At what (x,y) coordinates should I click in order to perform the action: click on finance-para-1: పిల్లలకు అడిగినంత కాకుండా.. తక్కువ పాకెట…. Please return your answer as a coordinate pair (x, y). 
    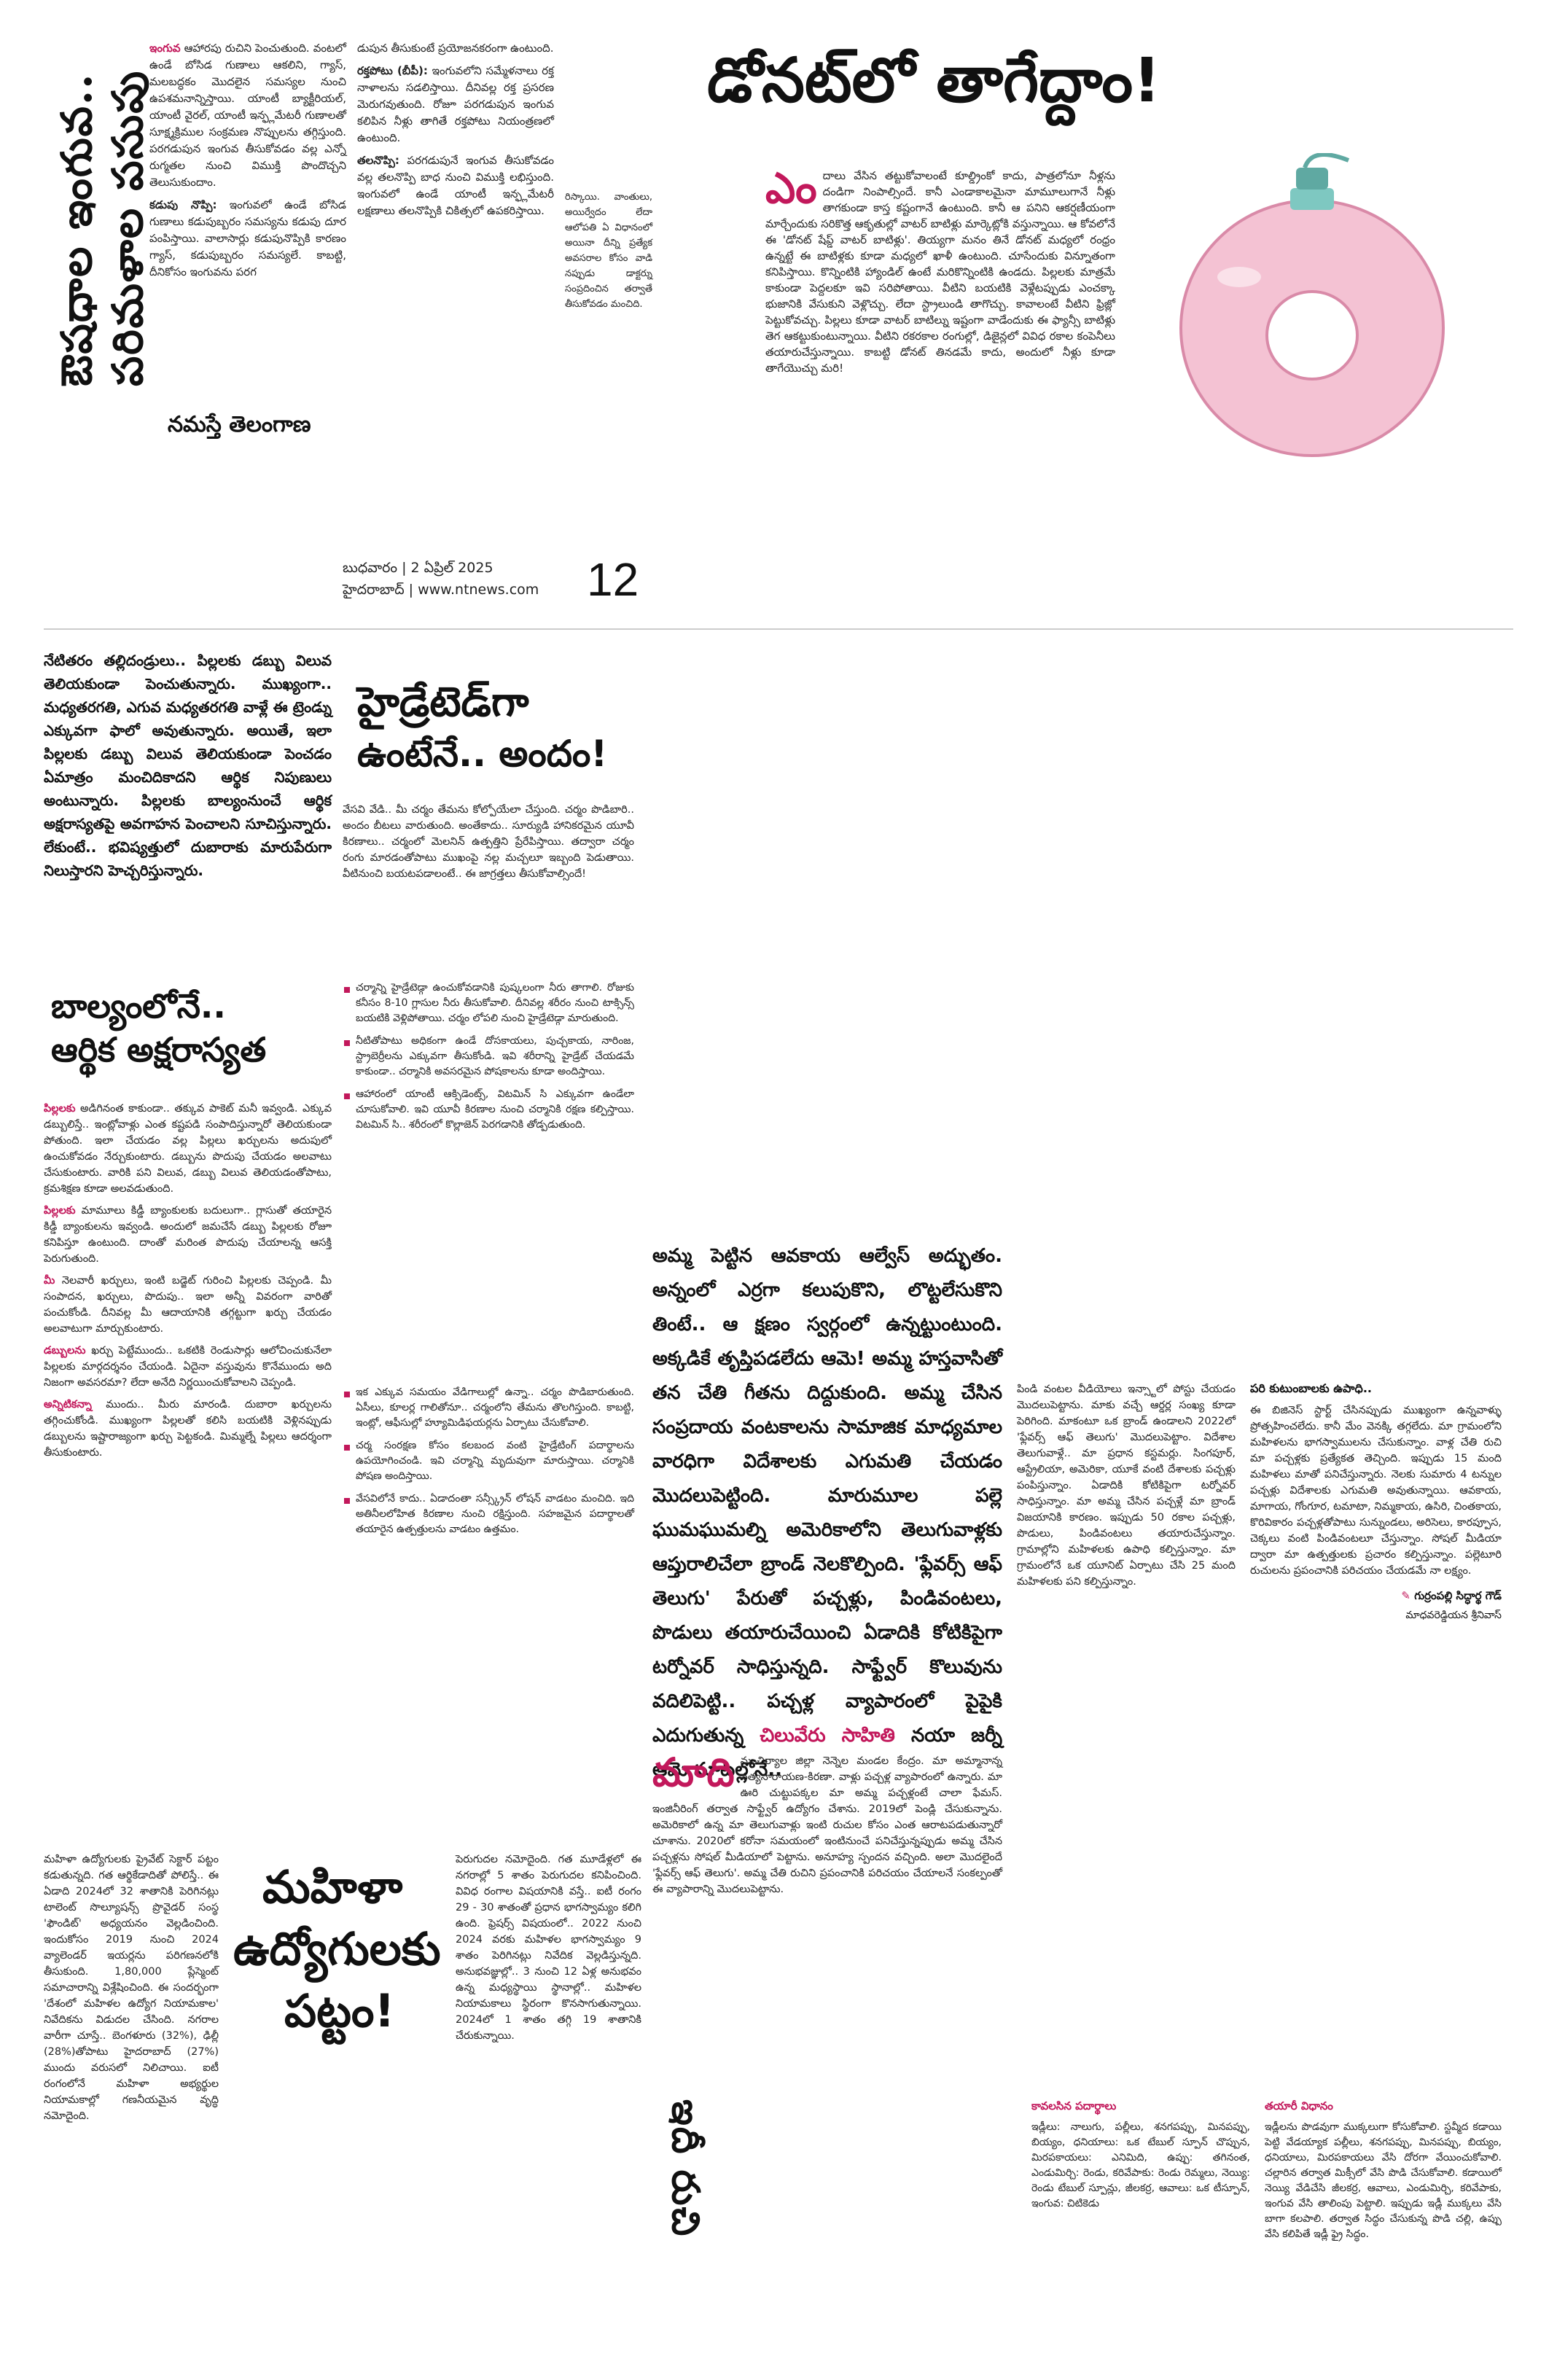
    Looking at the image, I should click on (188, 1149).